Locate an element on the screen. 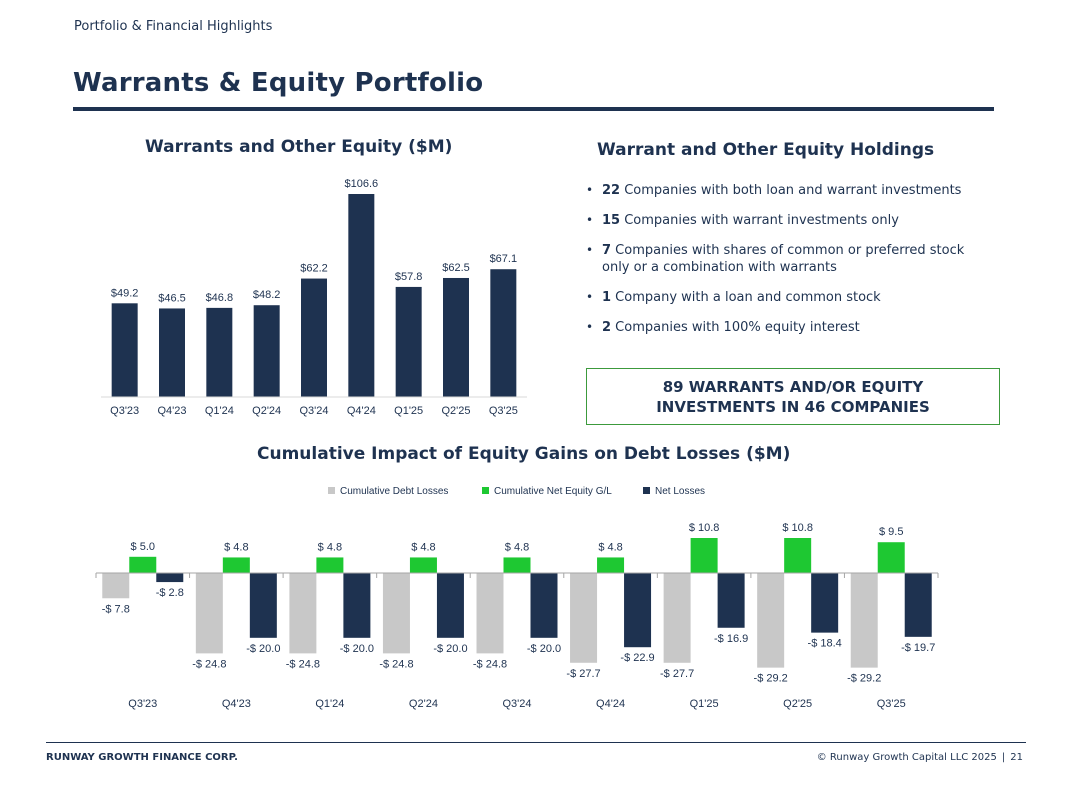 The height and width of the screenshot is (800, 1067). warrants-value-label: $67.1 is located at coordinates (504, 259).